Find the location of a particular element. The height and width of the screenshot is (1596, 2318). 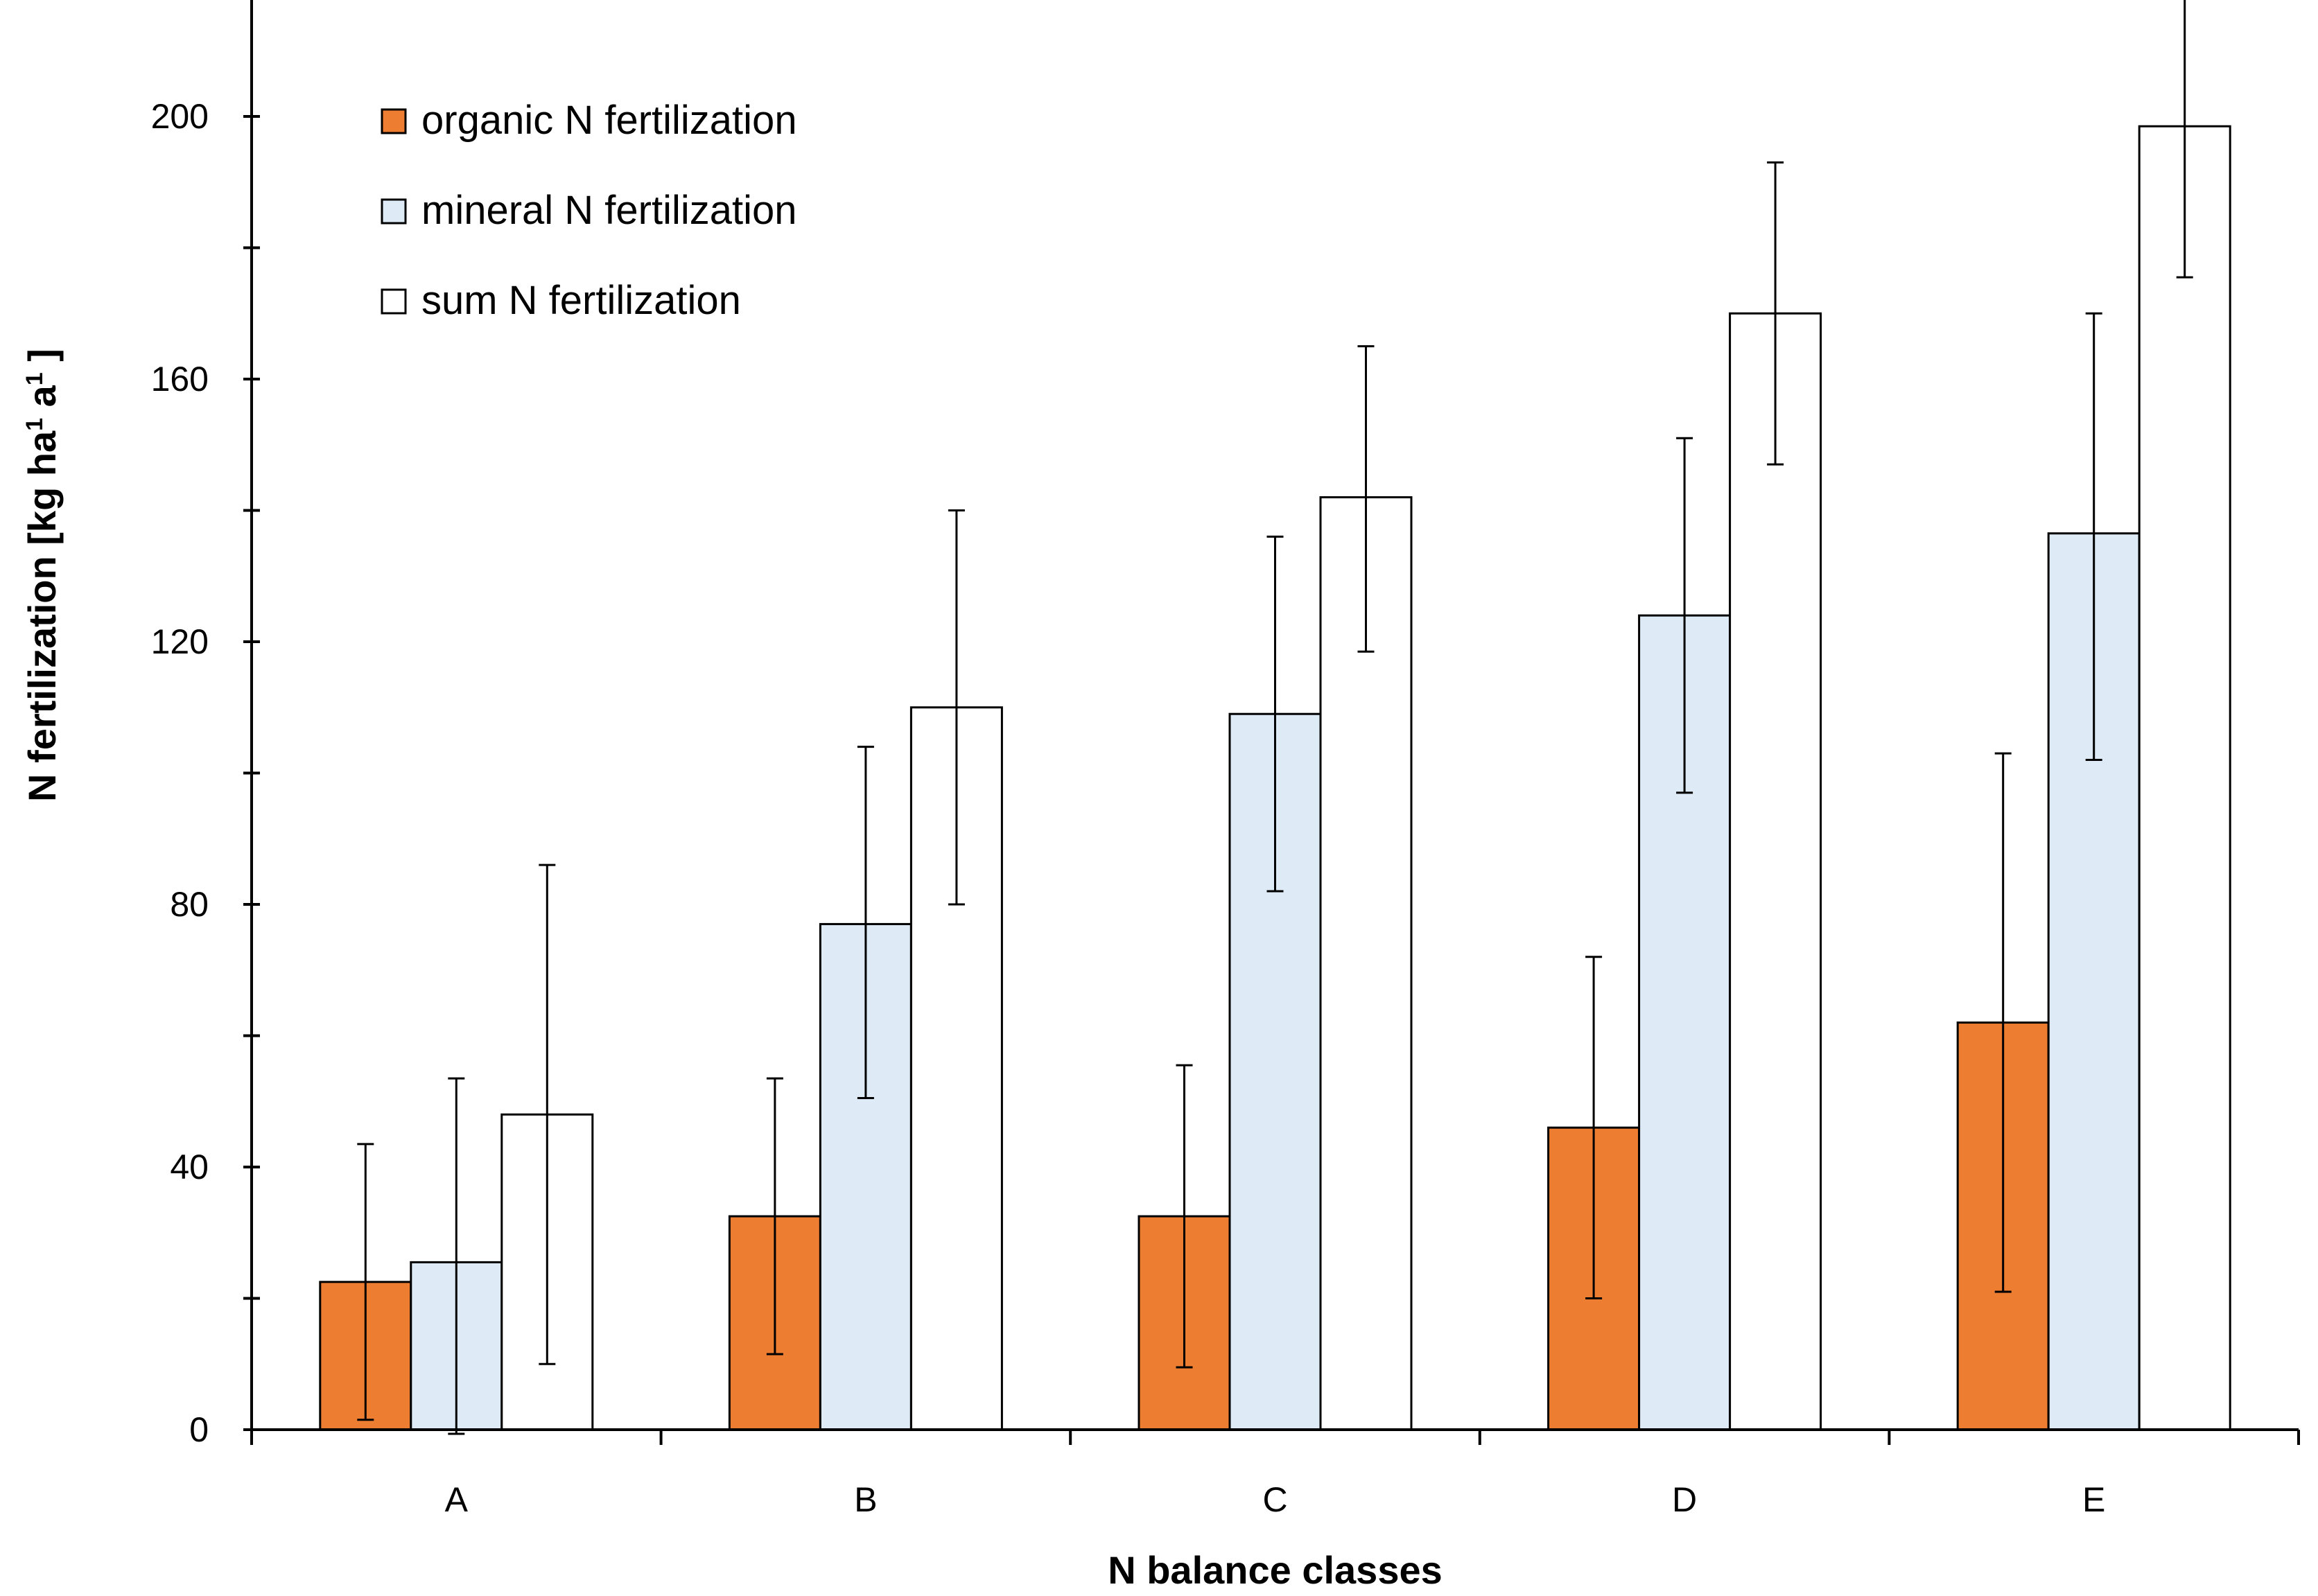

legend-label: organic N fertilization is located at coordinates (609, 120).